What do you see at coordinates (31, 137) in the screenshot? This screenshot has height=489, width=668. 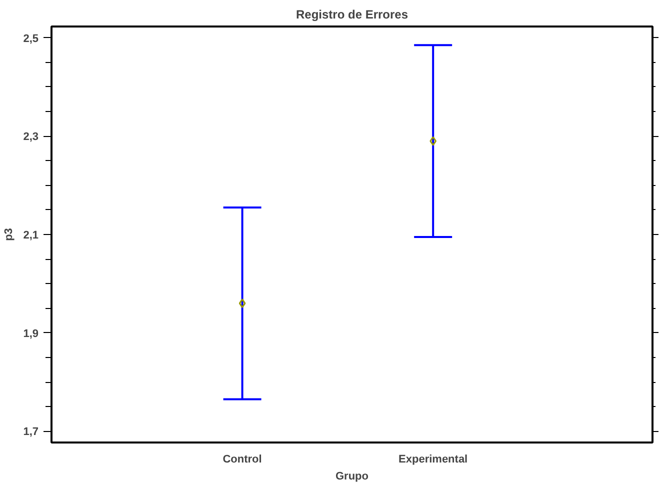 I see `y-tick-label: 2,3` at bounding box center [31, 137].